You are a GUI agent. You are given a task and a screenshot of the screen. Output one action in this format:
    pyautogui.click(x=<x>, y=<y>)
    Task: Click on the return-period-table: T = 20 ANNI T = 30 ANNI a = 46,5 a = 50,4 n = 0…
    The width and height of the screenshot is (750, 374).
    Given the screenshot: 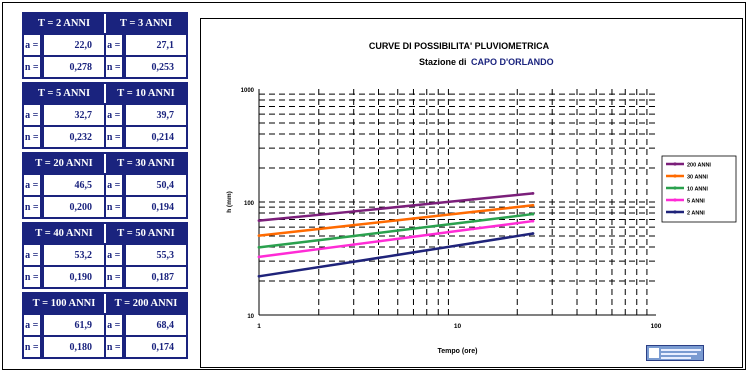 What is the action you would take?
    pyautogui.click(x=105, y=185)
    